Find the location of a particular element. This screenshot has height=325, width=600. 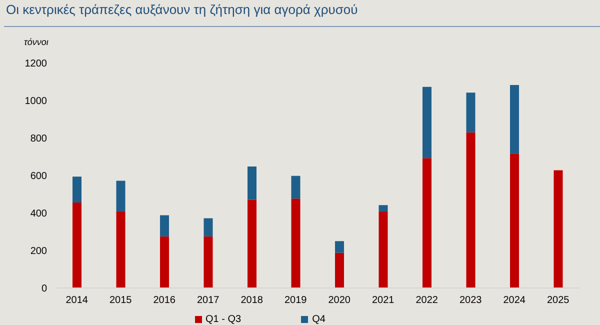

x-tick-label: 2015 is located at coordinates (121, 300).